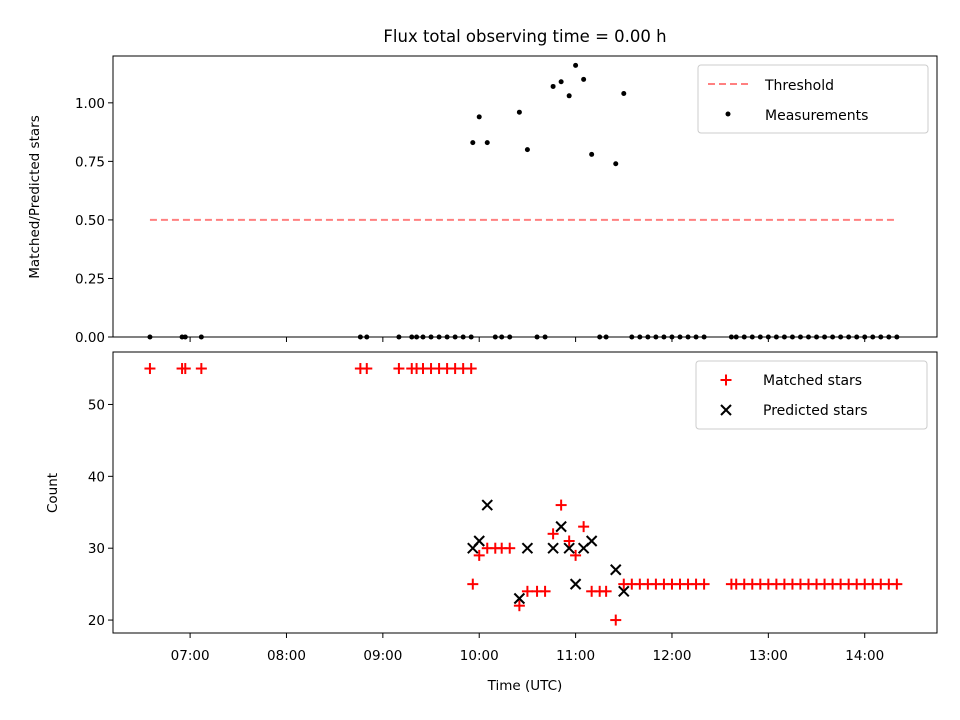  I want to click on legend-matched-swatch, so click(726, 380).